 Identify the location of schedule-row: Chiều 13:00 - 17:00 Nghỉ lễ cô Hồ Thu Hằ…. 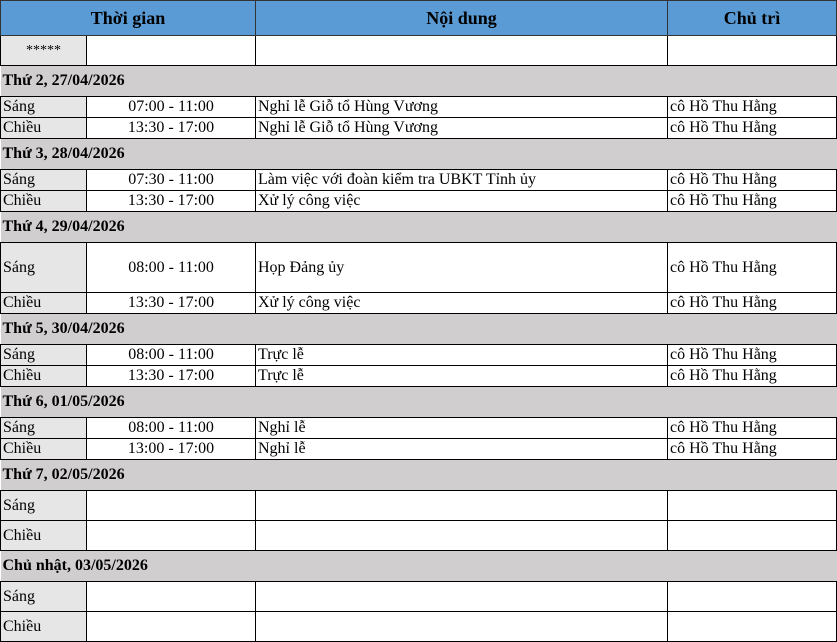
(418, 449).